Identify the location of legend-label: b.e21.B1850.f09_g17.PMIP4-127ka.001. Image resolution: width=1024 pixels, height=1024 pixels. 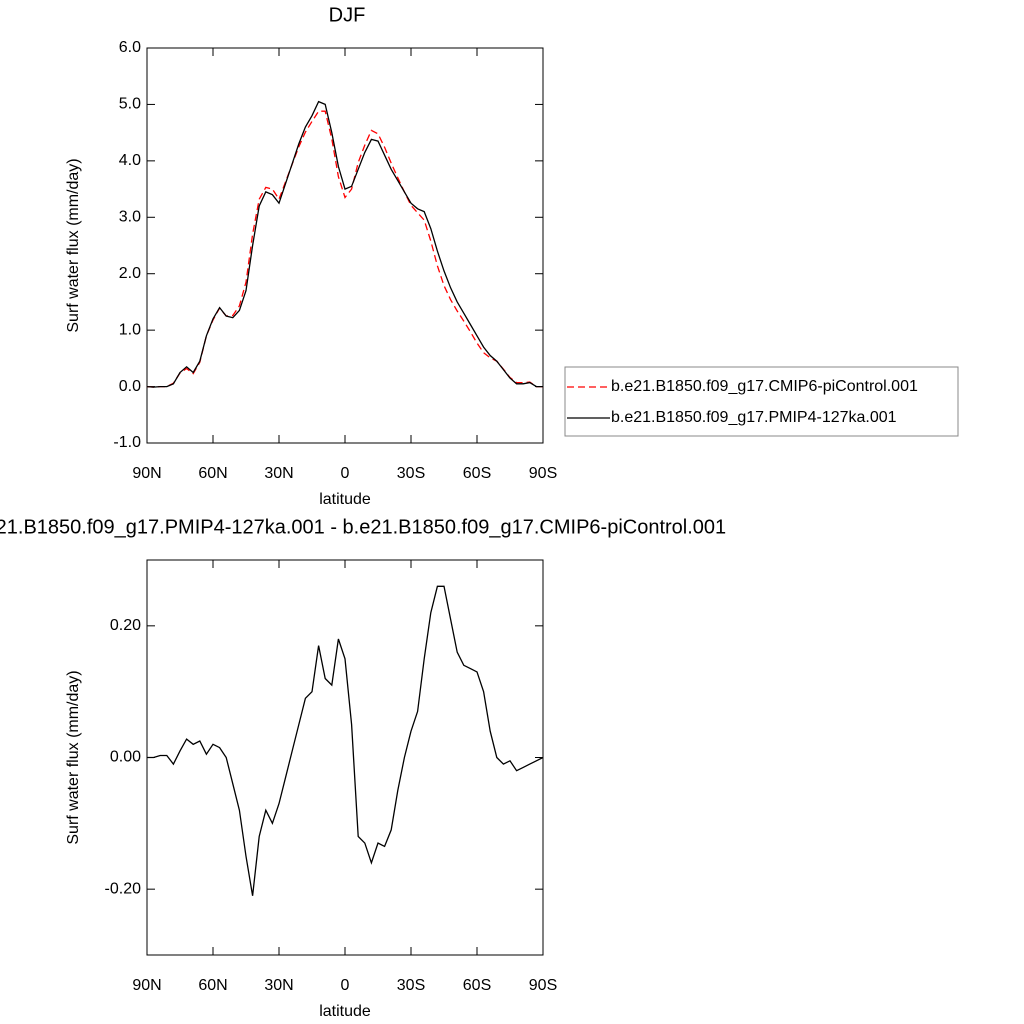
(754, 417).